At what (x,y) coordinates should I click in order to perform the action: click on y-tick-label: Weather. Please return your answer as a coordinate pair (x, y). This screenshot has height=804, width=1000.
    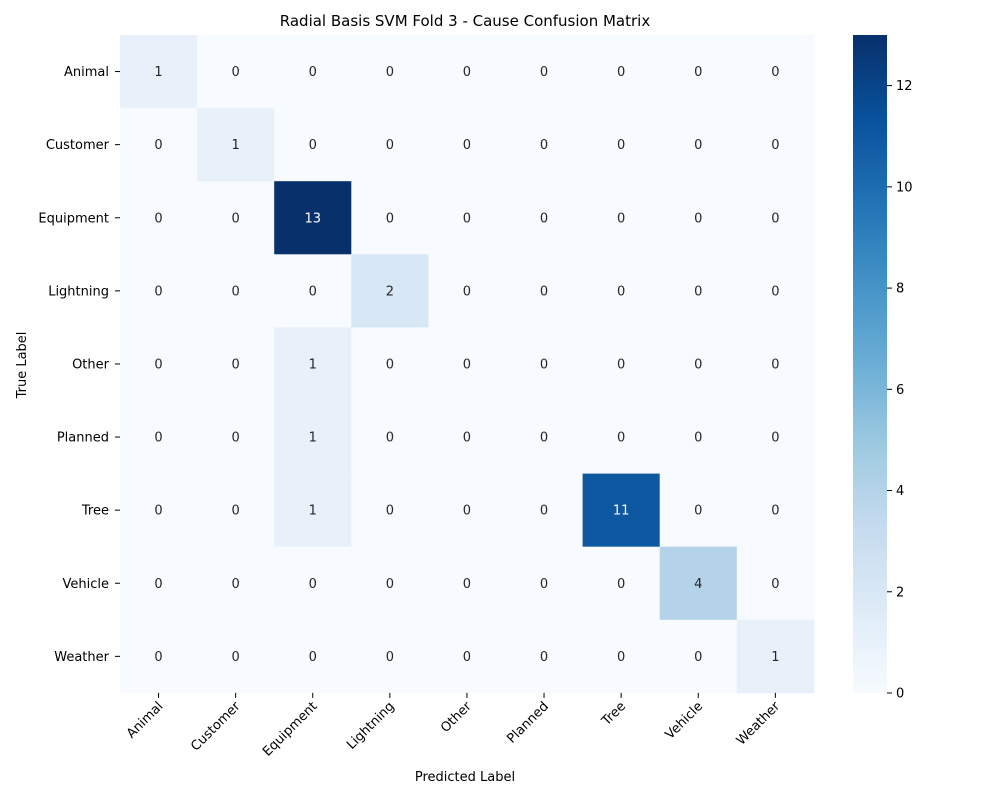
    Looking at the image, I should click on (81, 657).